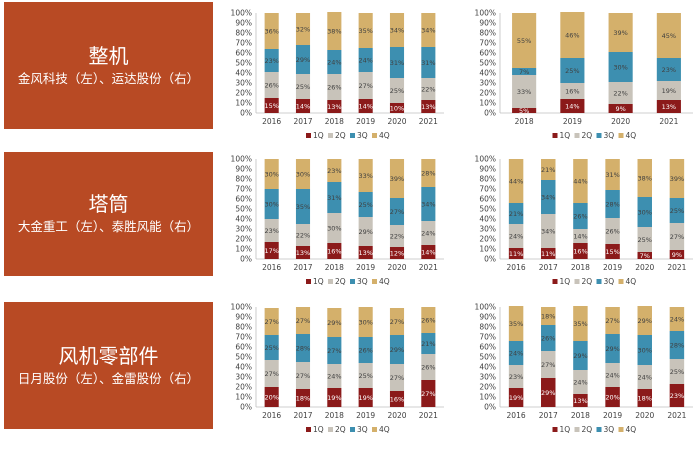 This screenshot has height=449, width=700. What do you see at coordinates (548, 198) in the screenshot?
I see `data-label: 34%` at bounding box center [548, 198].